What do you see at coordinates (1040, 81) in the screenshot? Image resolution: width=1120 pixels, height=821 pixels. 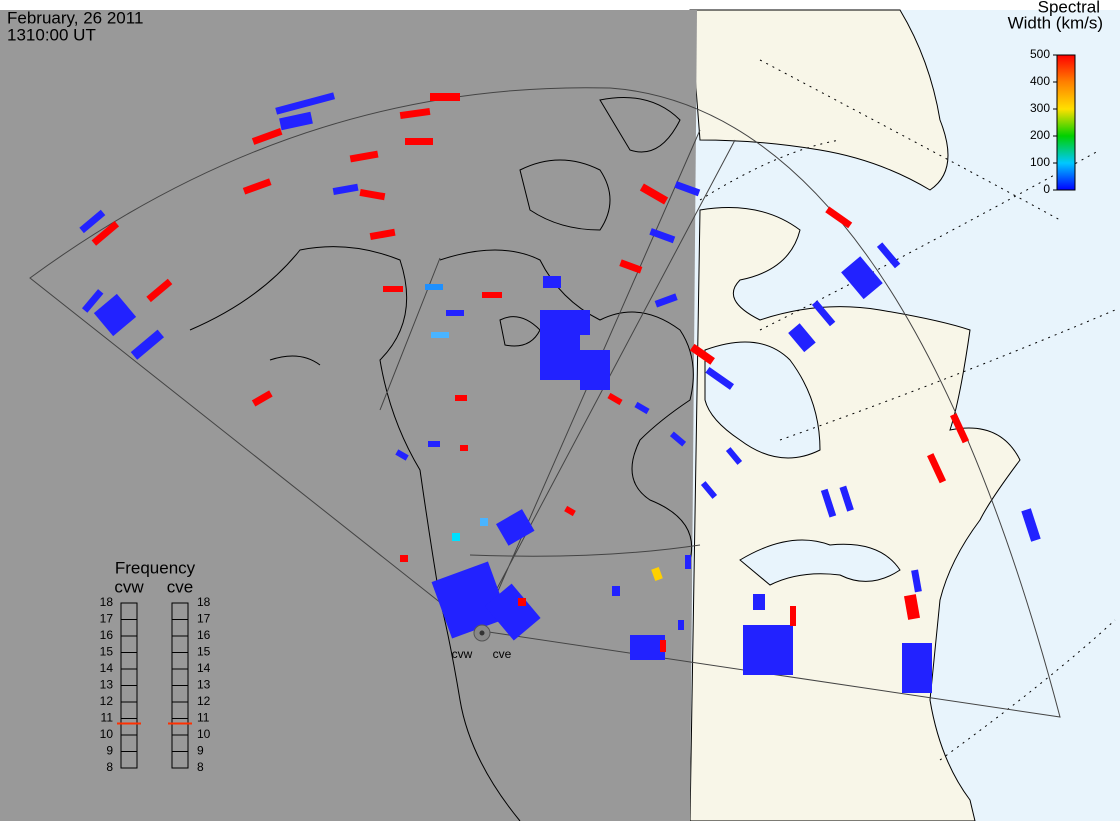 I see `colorbar-tick-label: 400` at bounding box center [1040, 81].